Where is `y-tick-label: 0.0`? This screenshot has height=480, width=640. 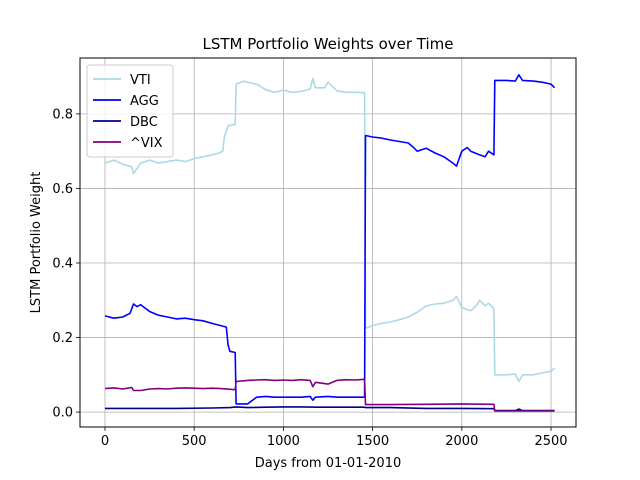 y-tick-label: 0.0 is located at coordinates (62, 413).